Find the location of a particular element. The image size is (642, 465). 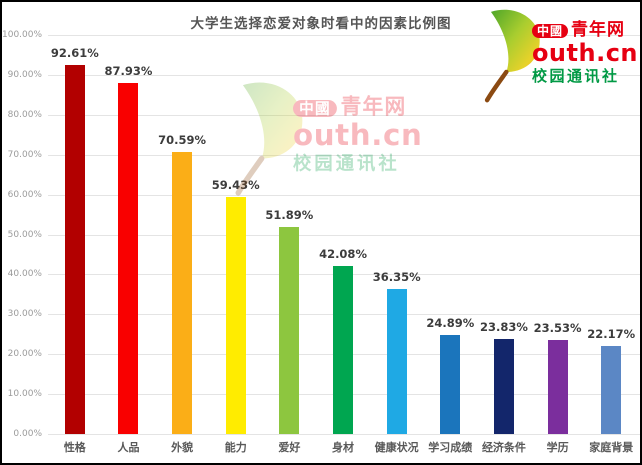

y-tick-label: 0.00% is located at coordinates (27, 434).